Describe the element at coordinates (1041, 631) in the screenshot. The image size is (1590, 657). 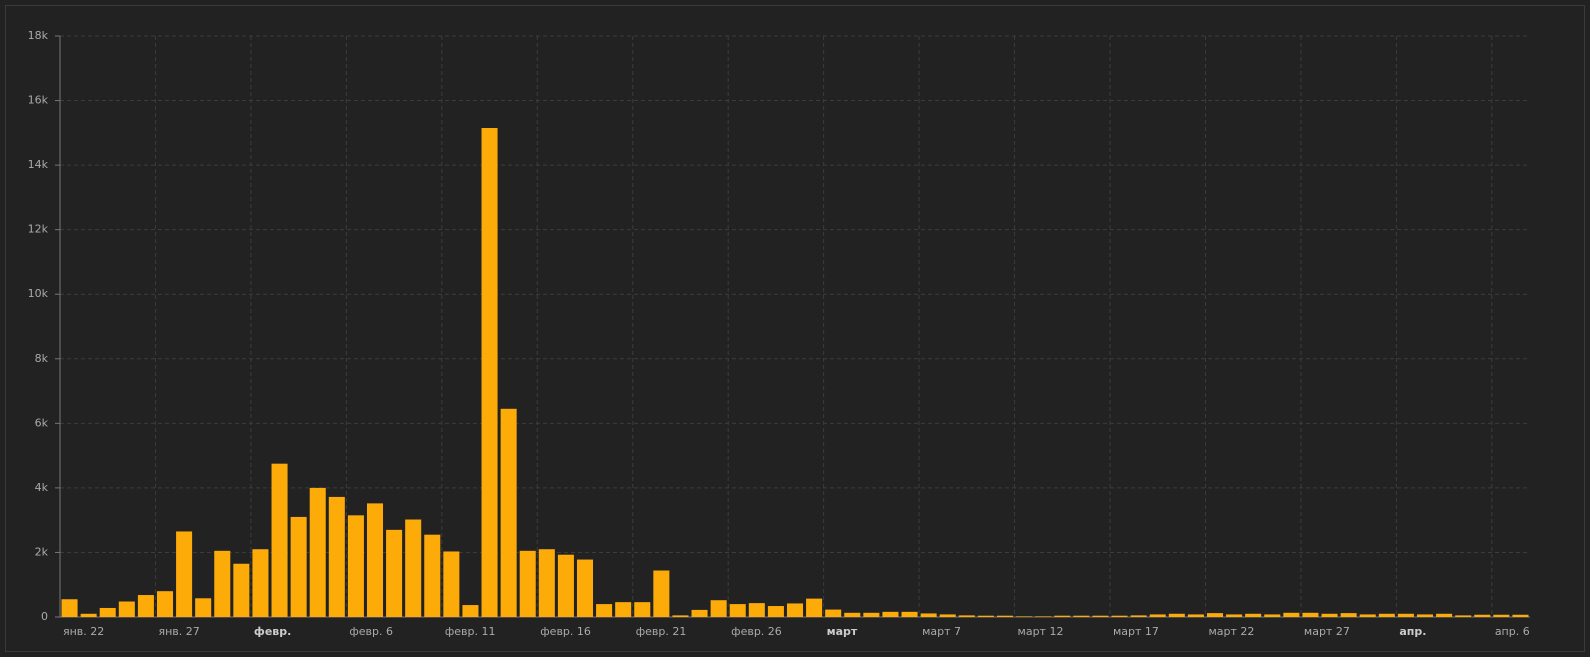
I see `x-tick-label: март 12` at that location.